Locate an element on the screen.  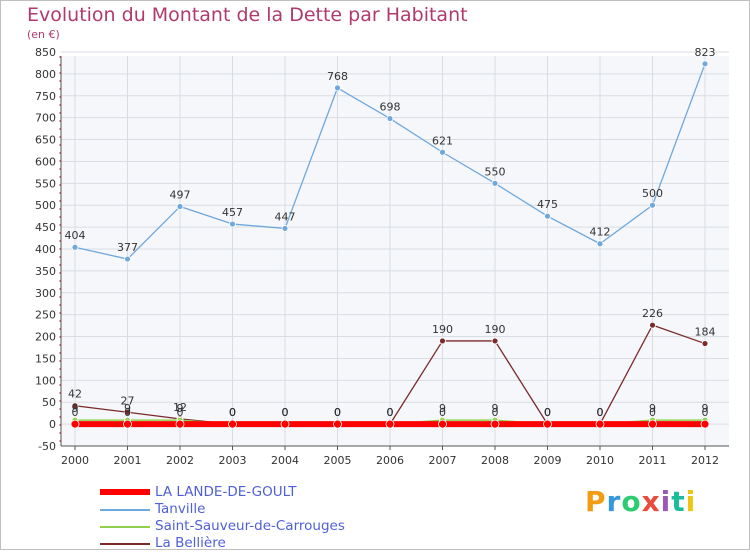
legend-label-la-lande-de-goult: LA LANDE-DE-GOULT is located at coordinates (226, 492).